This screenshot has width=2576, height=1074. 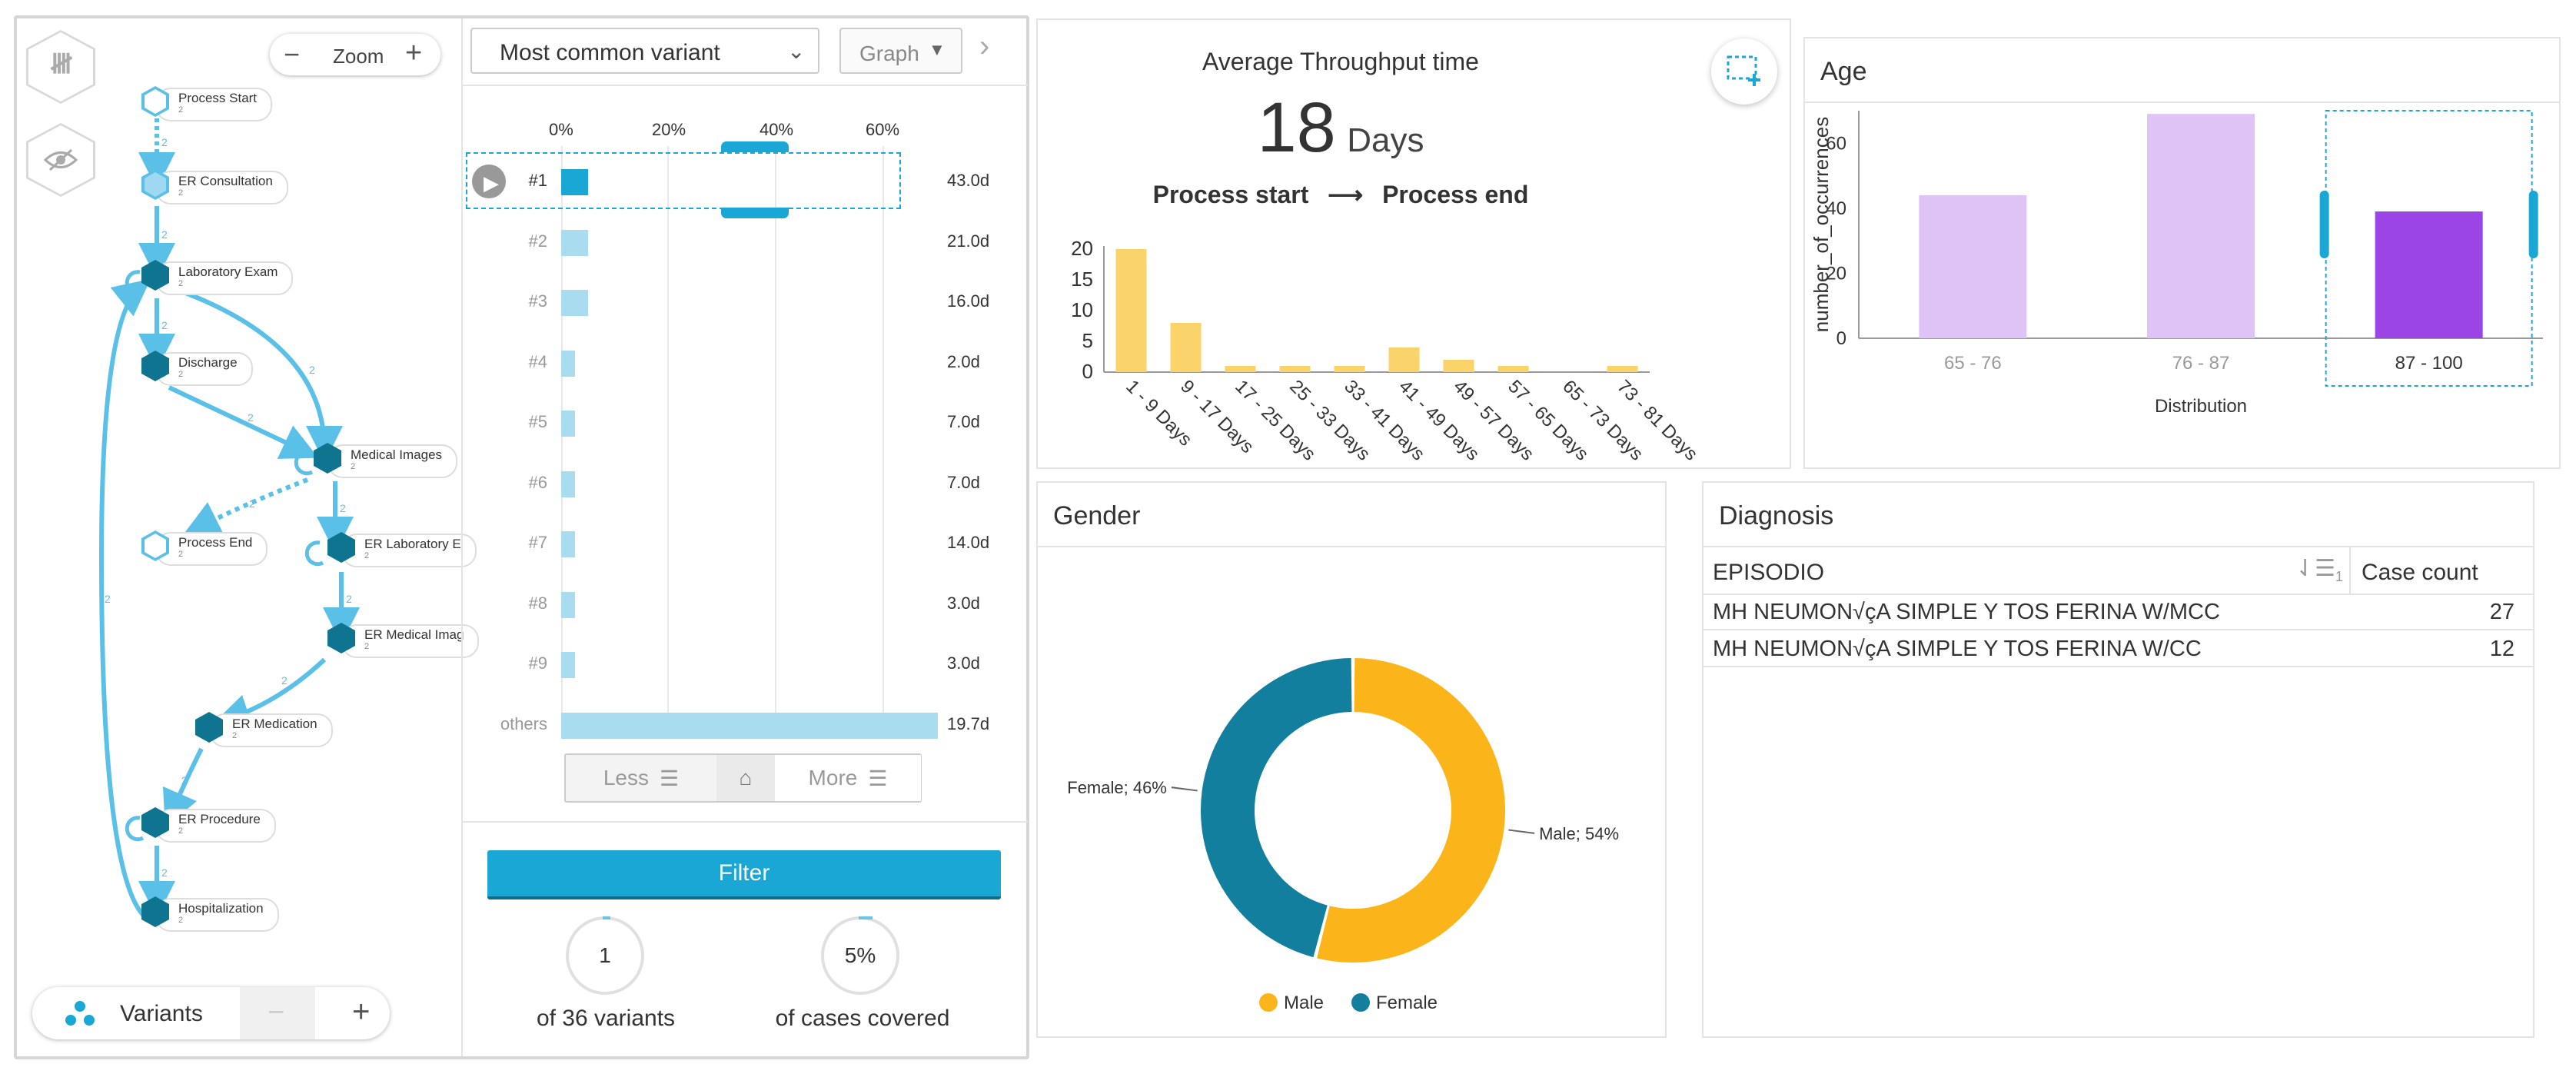 What do you see at coordinates (292, 54) in the screenshot?
I see `zoom-out-button: −` at bounding box center [292, 54].